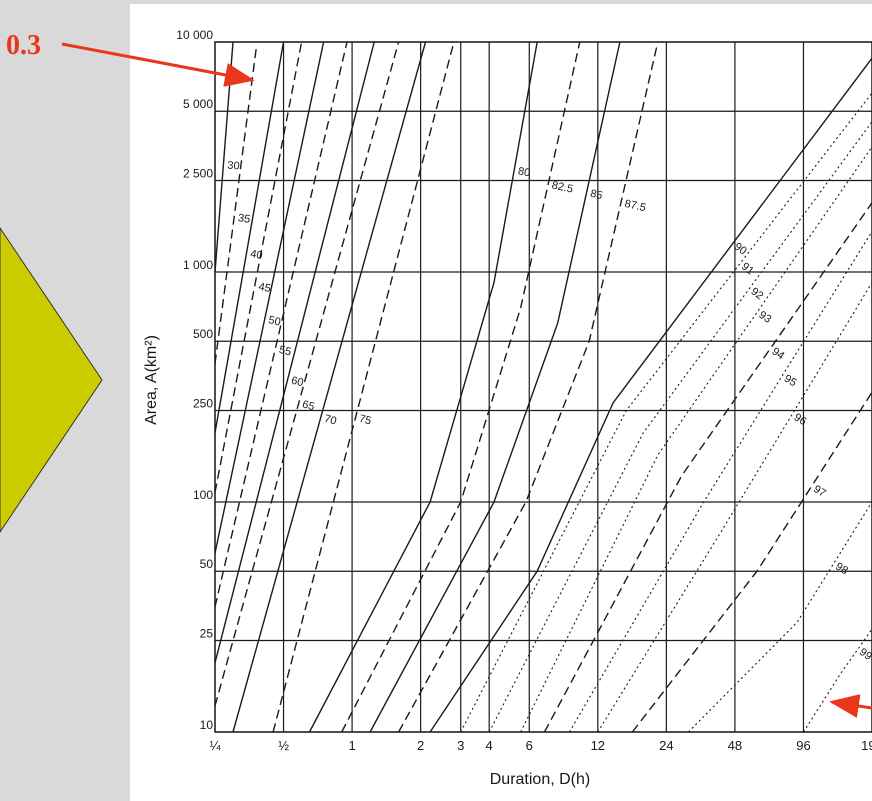 The height and width of the screenshot is (801, 872). I want to click on x-tick-label: 24, so click(666, 745).